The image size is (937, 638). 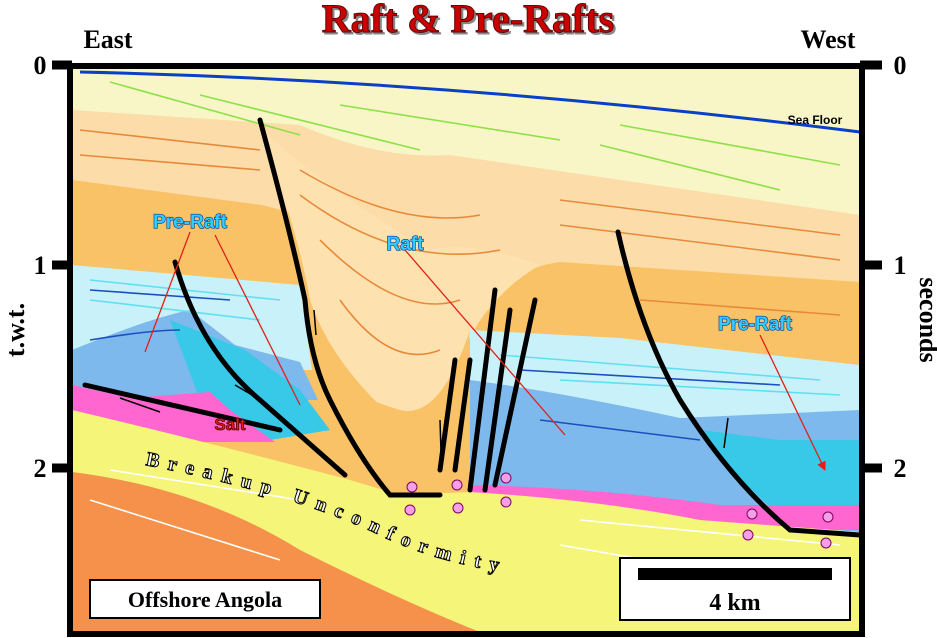 What do you see at coordinates (15, 330) in the screenshot?
I see `axis-label: t.w.t.` at bounding box center [15, 330].